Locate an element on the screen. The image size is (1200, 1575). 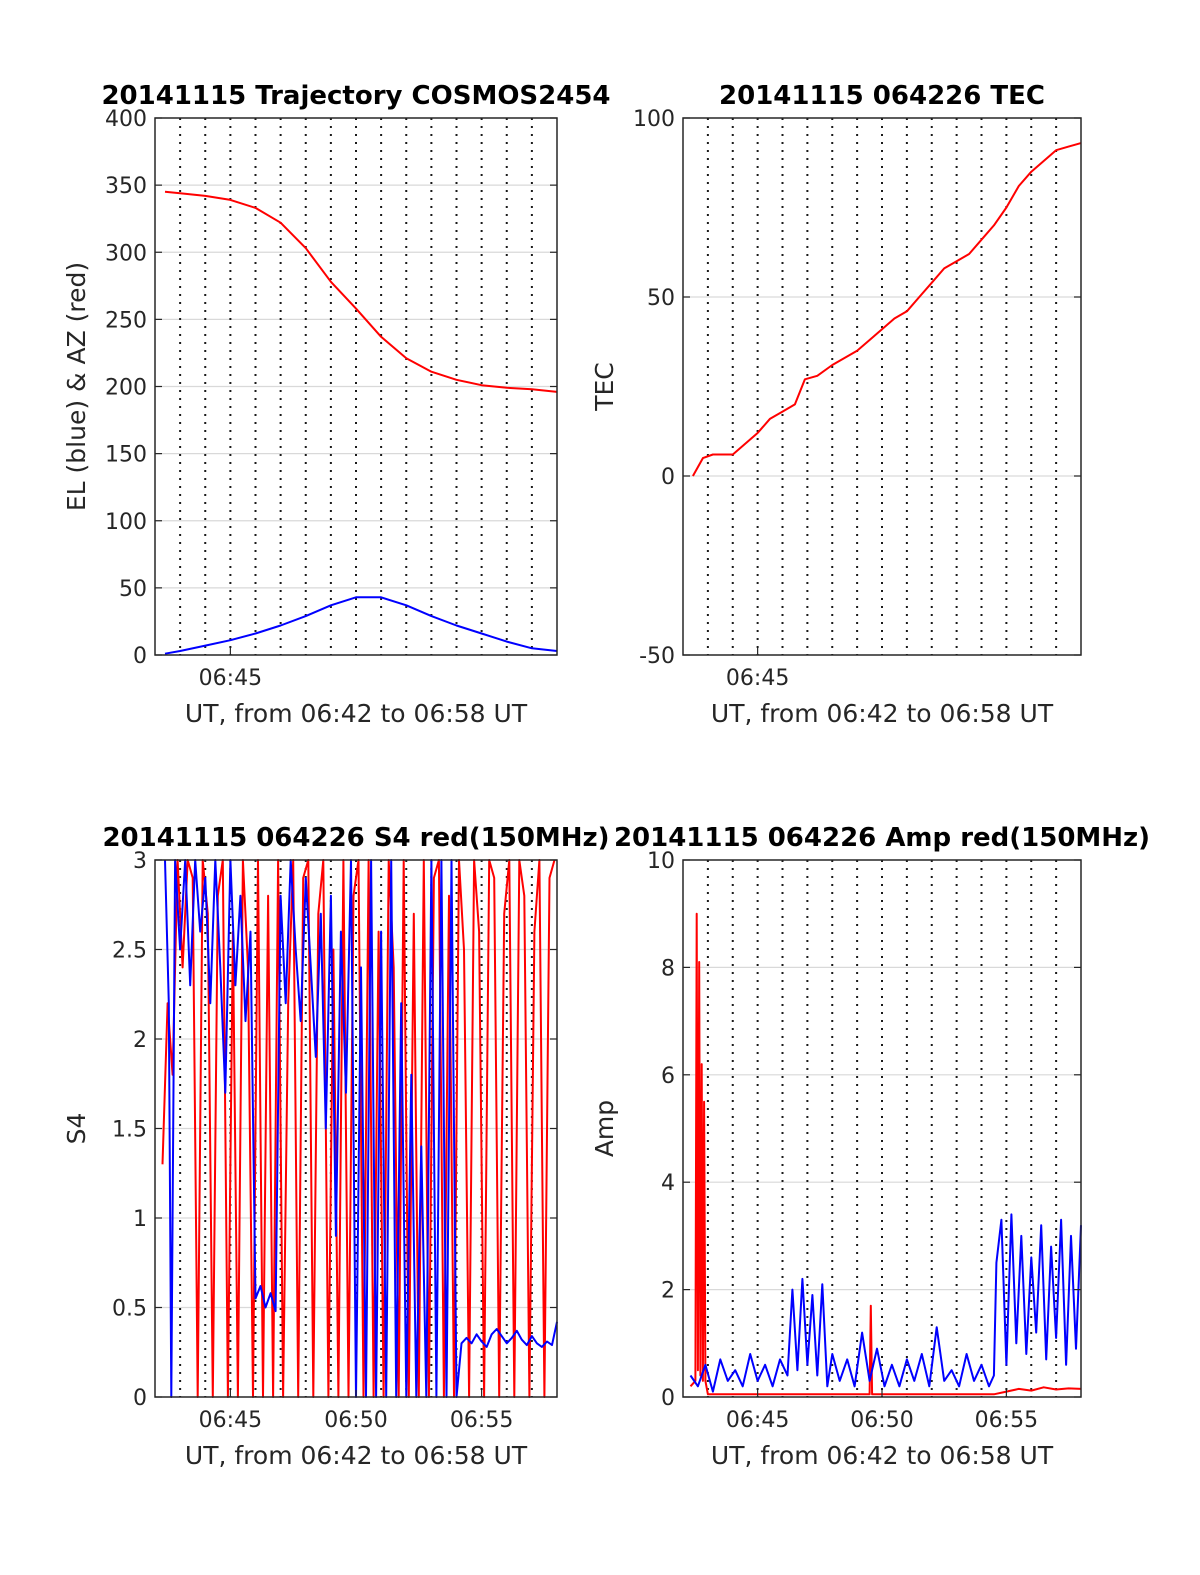
chart-2-ylabel: S4 is located at coordinates (76, 1129).